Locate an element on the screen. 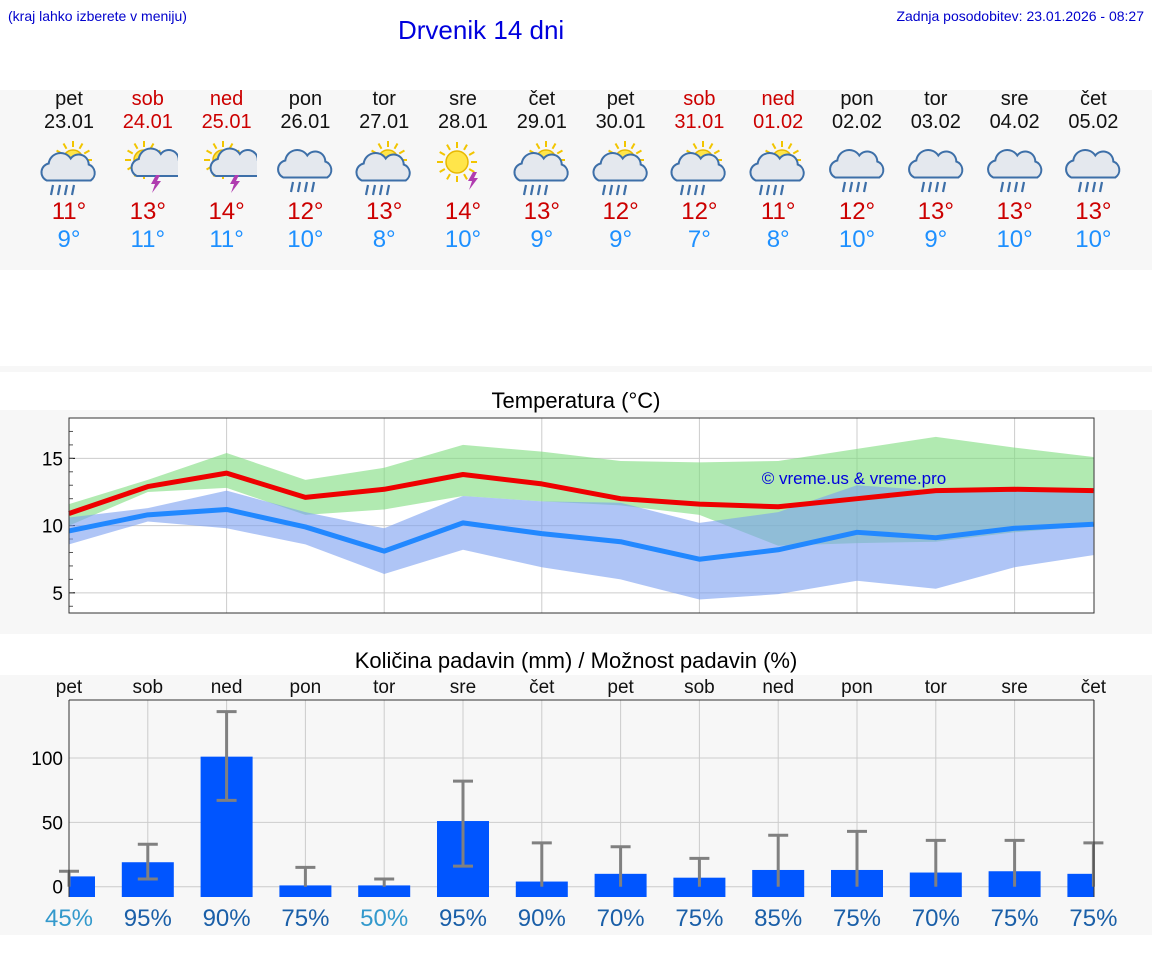 This screenshot has height=975, width=1152. day-date: 30.01 is located at coordinates (620, 122).